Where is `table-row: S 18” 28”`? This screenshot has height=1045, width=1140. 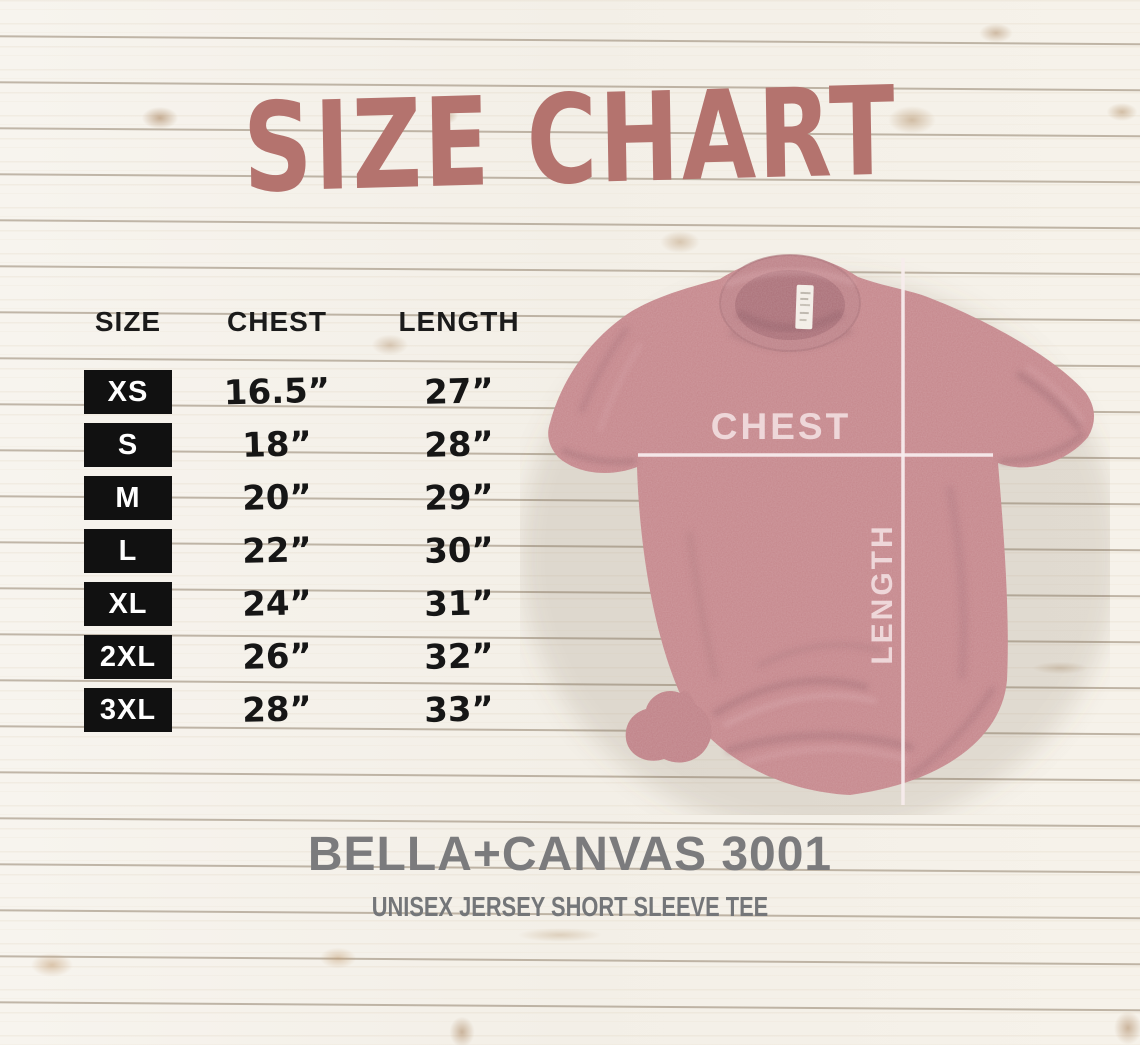
table-row: S 18” 28” is located at coordinates (310, 445).